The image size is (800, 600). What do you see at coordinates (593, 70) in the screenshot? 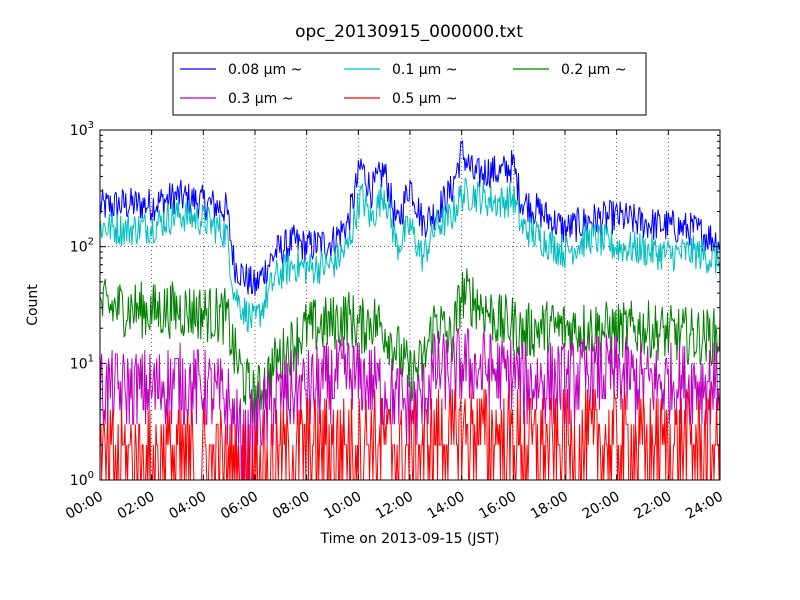
I see `legend-label: 0.2 μm ~` at bounding box center [593, 70].